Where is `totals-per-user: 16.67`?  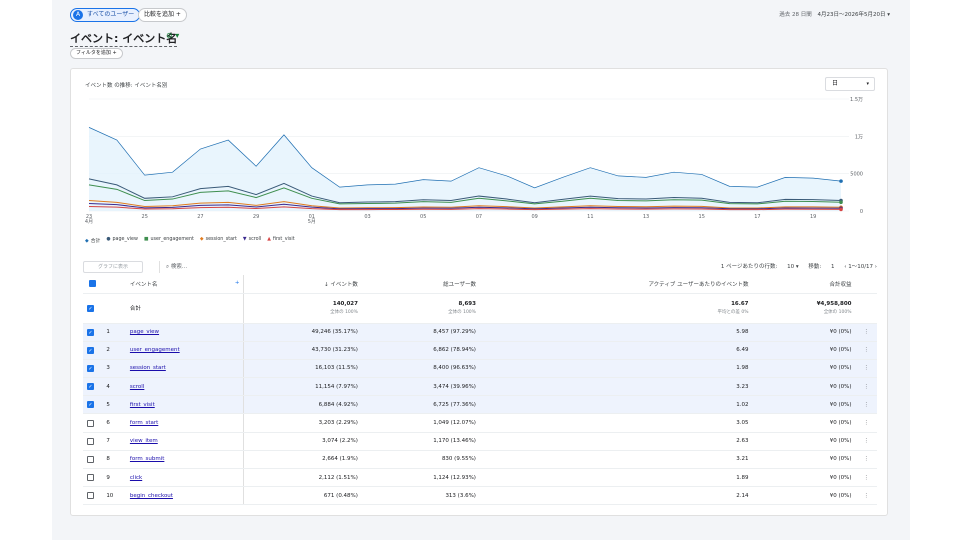 totals-per-user: 16.67 is located at coordinates (740, 304).